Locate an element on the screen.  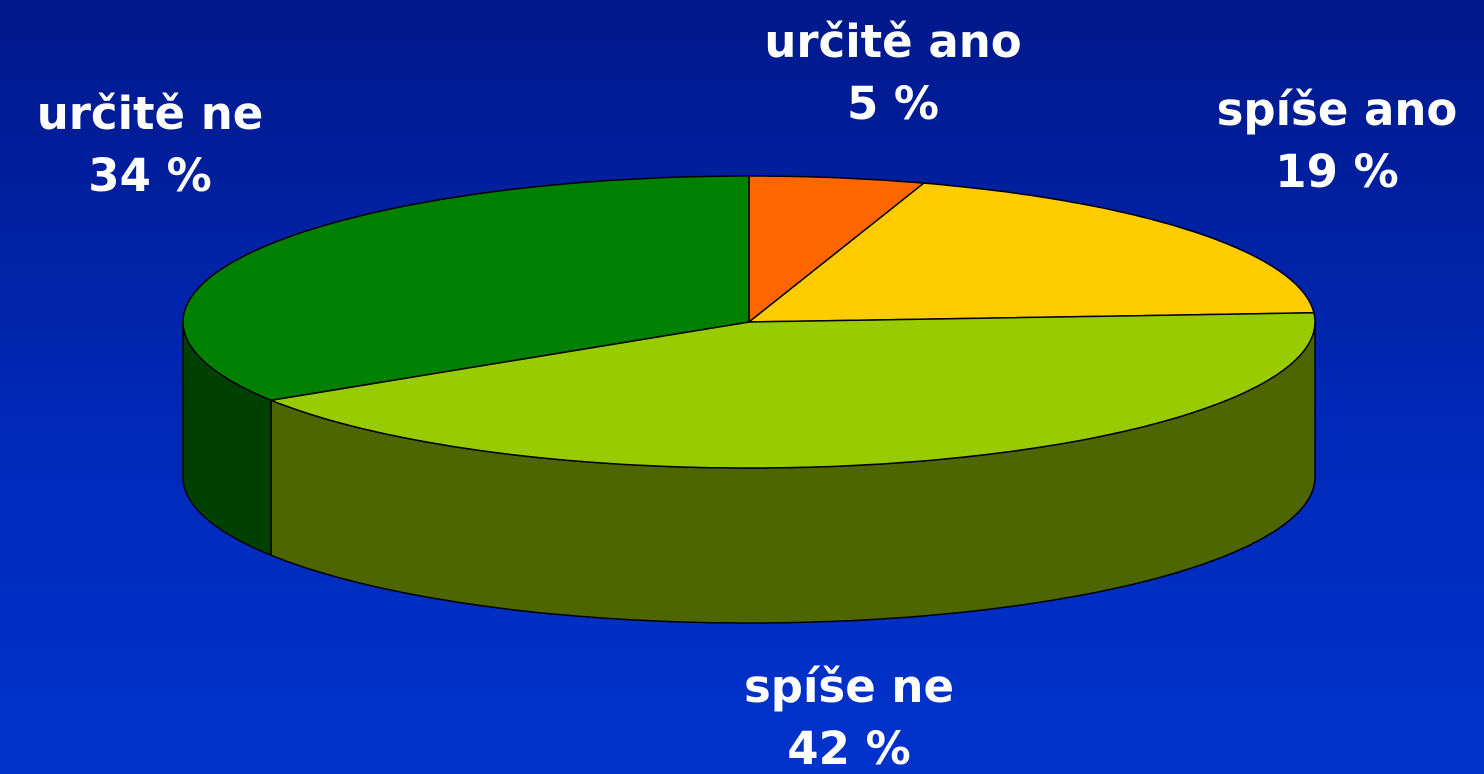
value-label: 19 % is located at coordinates (1336, 171).